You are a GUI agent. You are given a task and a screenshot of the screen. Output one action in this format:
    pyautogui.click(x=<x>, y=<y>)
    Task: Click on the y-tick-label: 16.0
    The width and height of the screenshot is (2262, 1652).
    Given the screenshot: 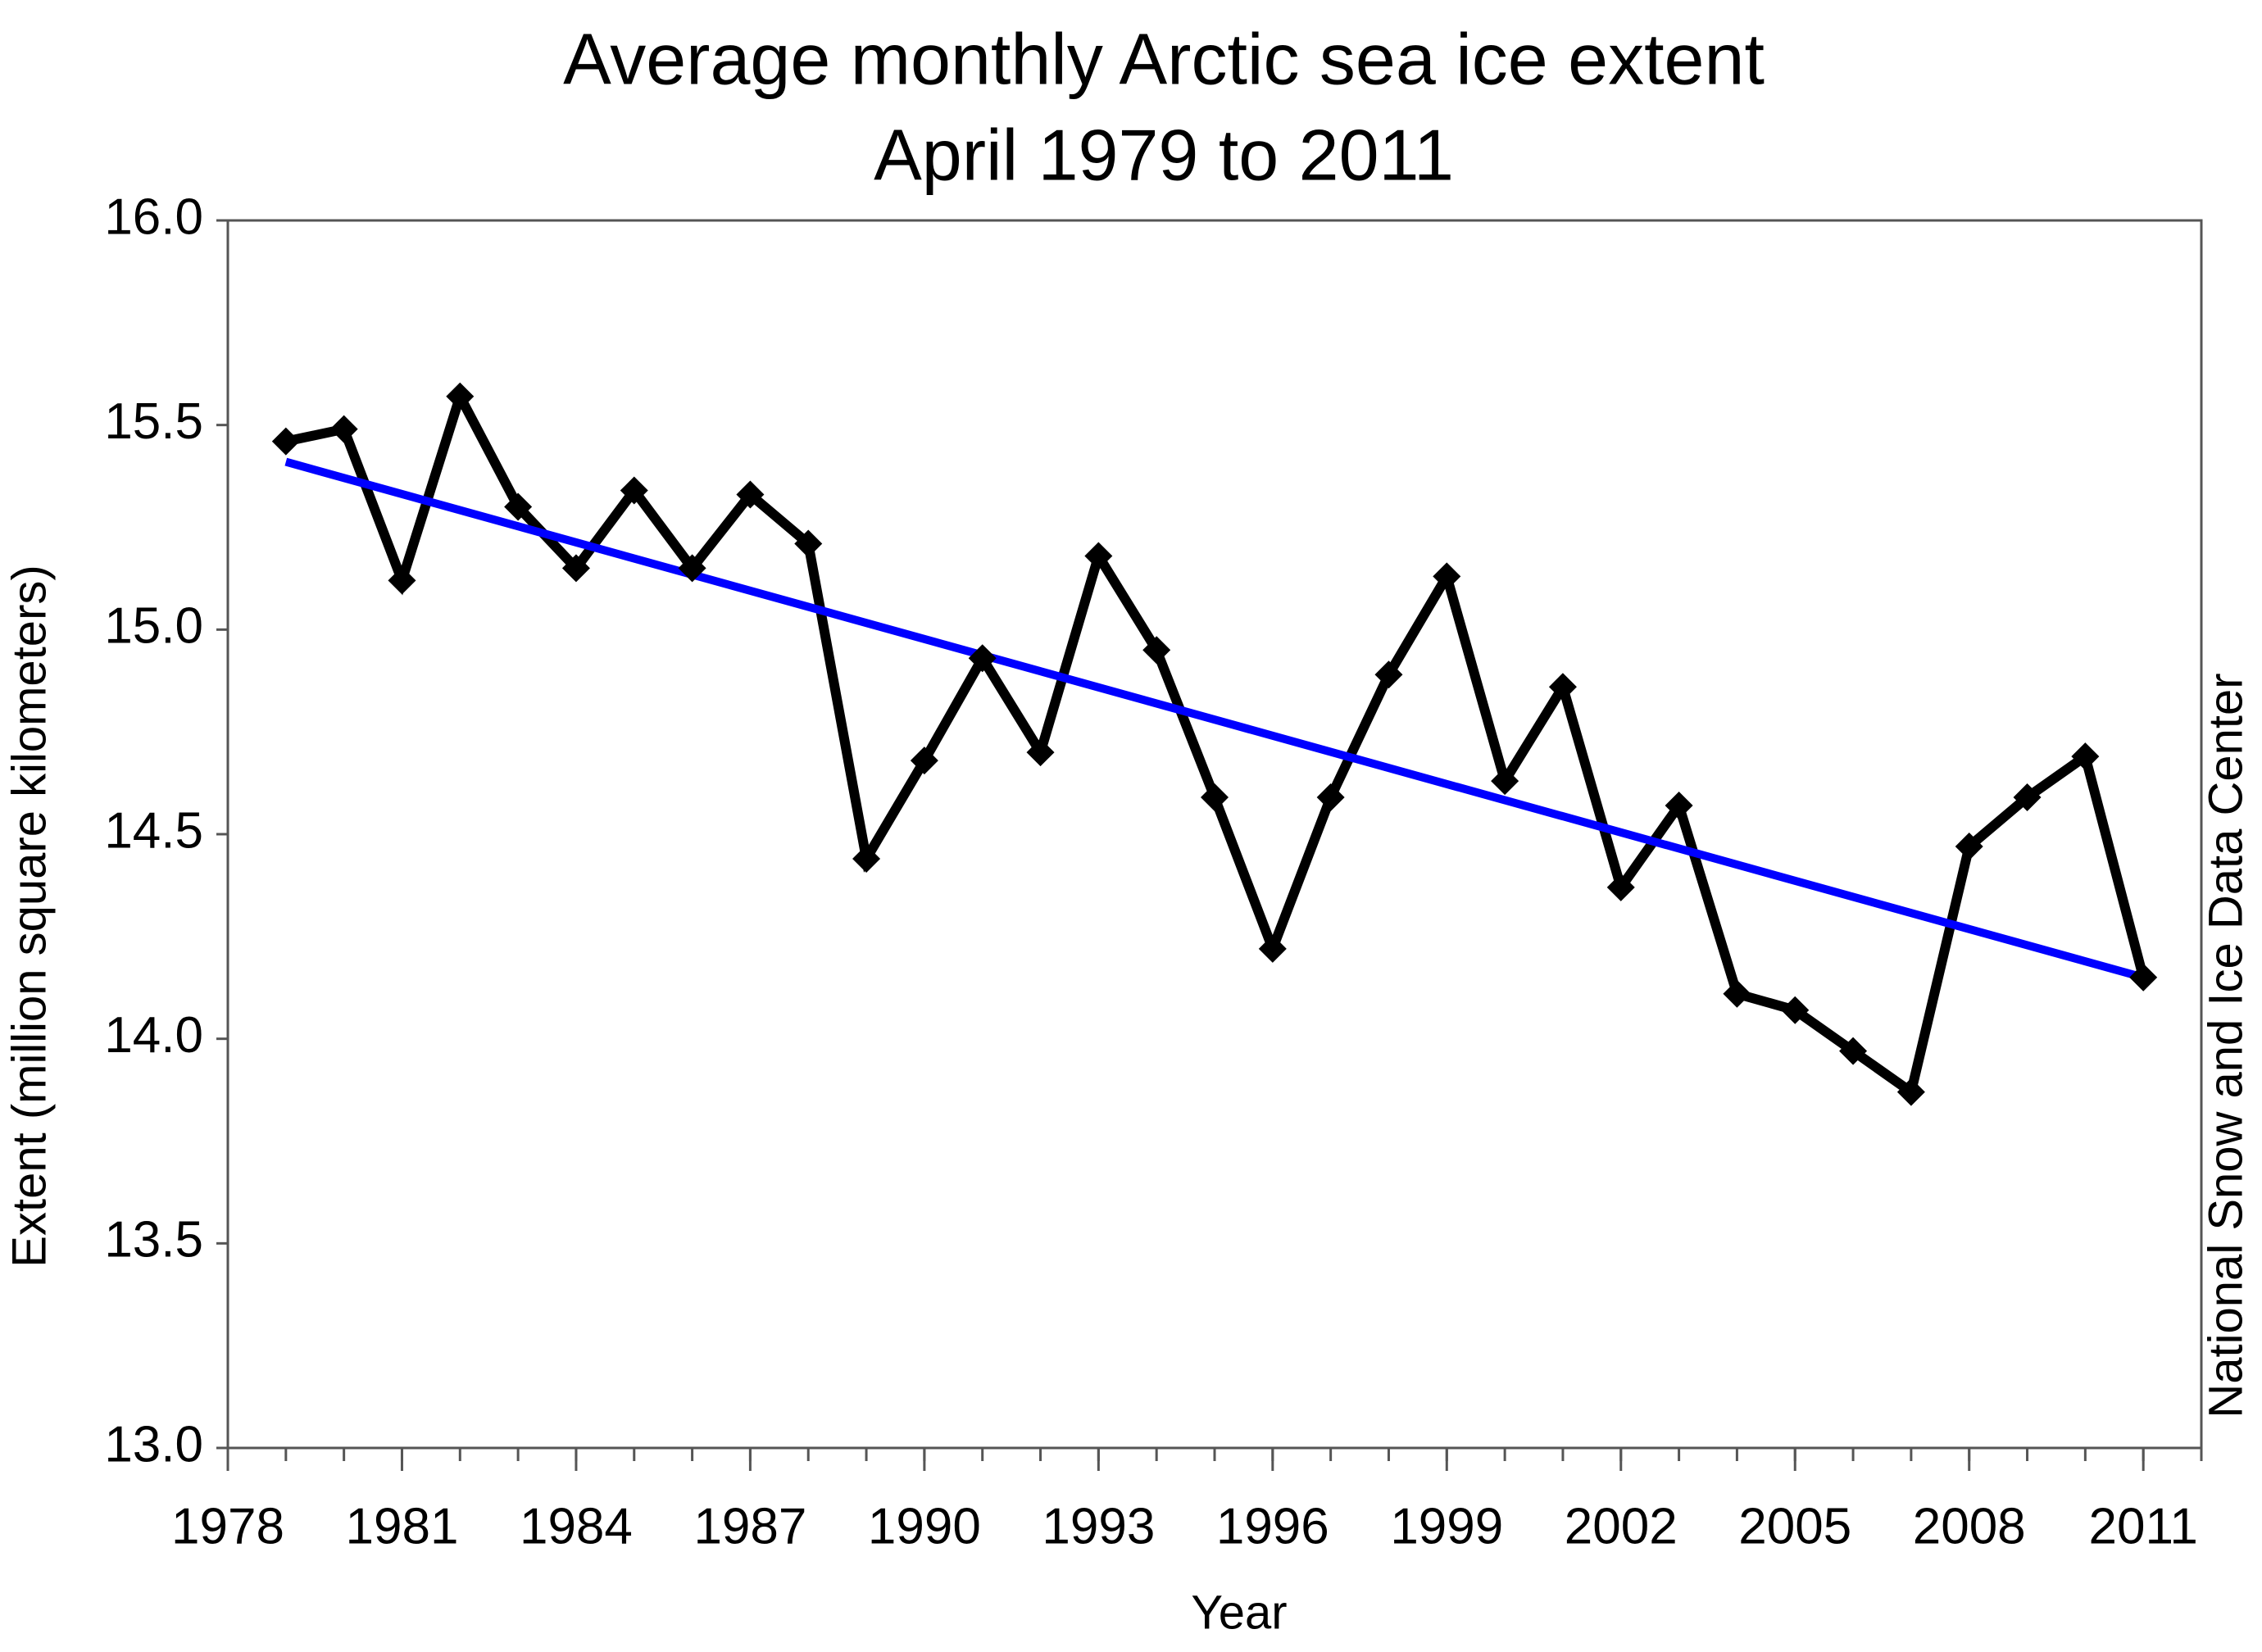 What is the action you would take?
    pyautogui.click(x=154, y=217)
    